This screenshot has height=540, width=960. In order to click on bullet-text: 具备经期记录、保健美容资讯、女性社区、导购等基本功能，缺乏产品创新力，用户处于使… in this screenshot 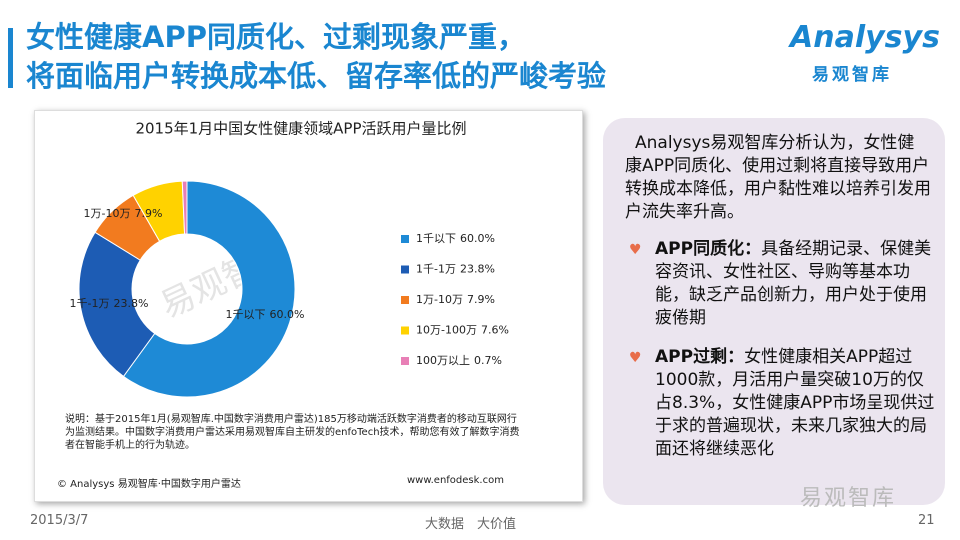, I will do `click(793, 283)`.